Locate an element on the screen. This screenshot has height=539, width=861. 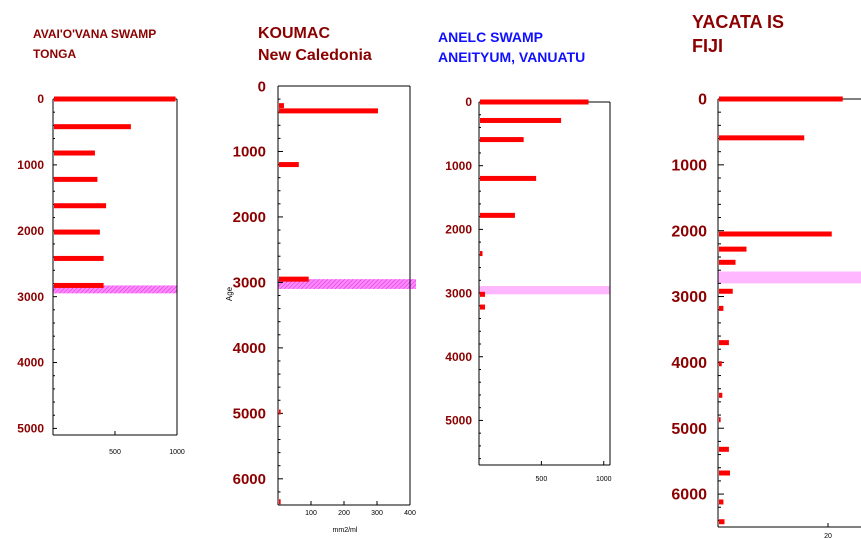
chart-title-line: FIJI is located at coordinates (707, 46).